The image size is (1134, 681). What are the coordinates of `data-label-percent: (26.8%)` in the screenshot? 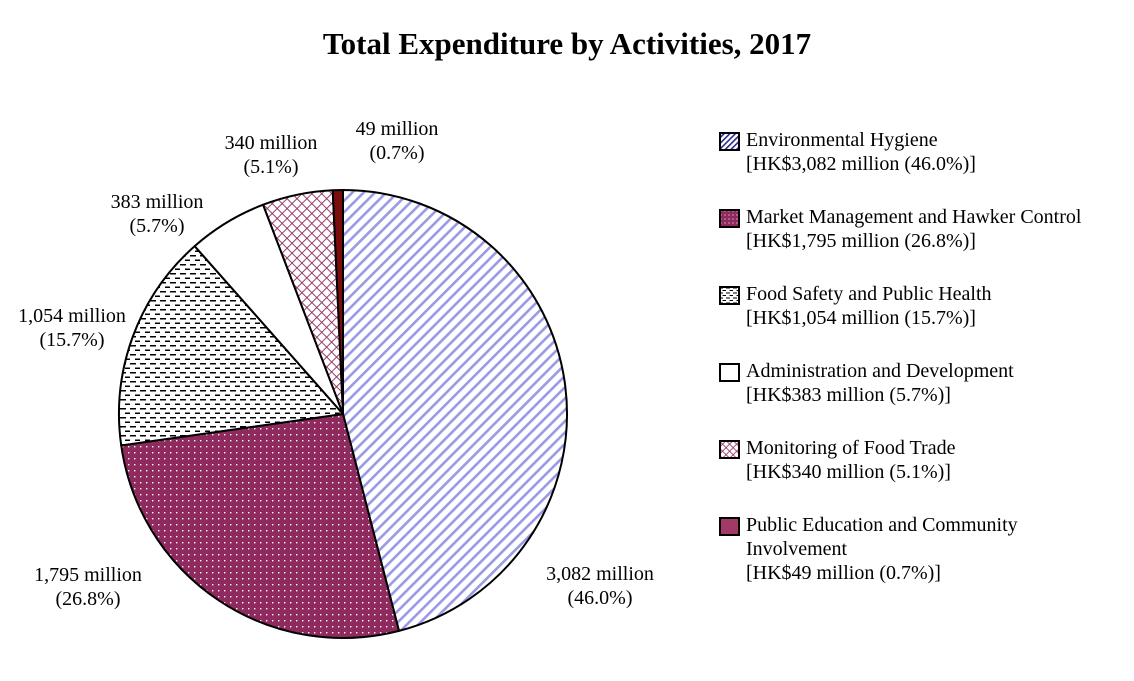 It's located at (88, 599).